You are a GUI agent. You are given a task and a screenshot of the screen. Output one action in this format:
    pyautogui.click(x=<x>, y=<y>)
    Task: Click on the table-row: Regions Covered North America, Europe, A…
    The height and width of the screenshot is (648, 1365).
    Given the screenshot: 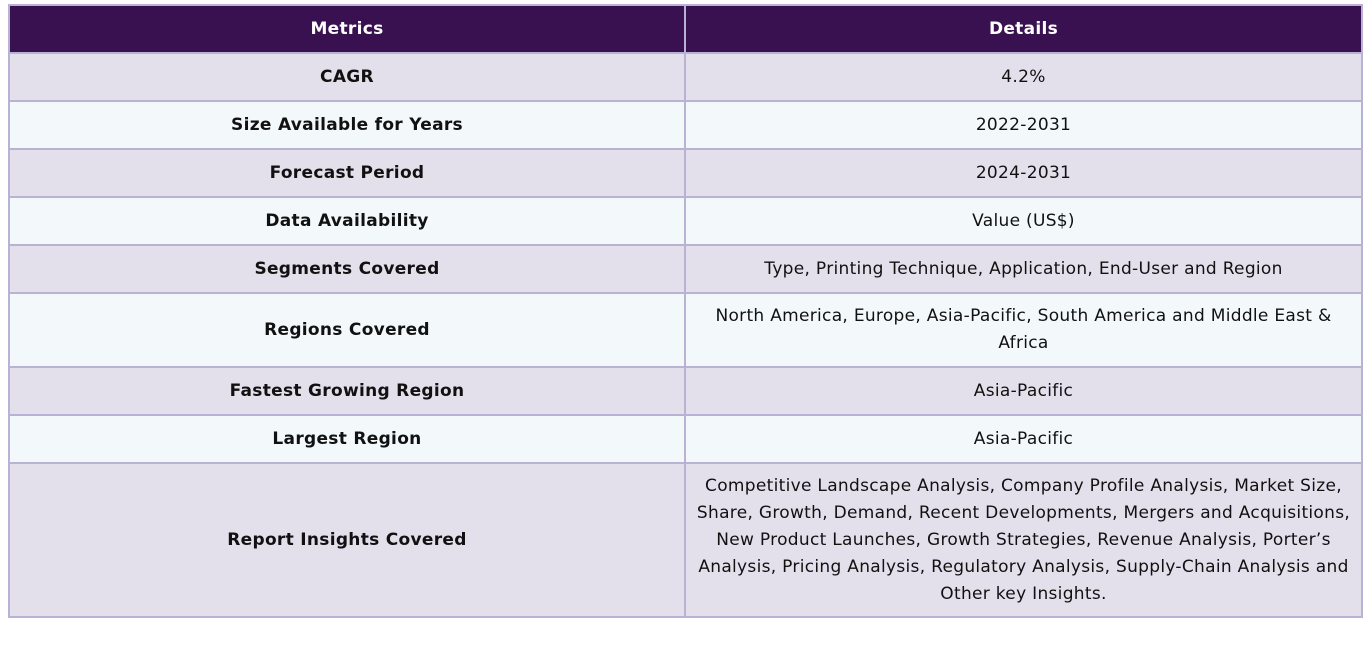 What is the action you would take?
    pyautogui.click(x=685, y=330)
    